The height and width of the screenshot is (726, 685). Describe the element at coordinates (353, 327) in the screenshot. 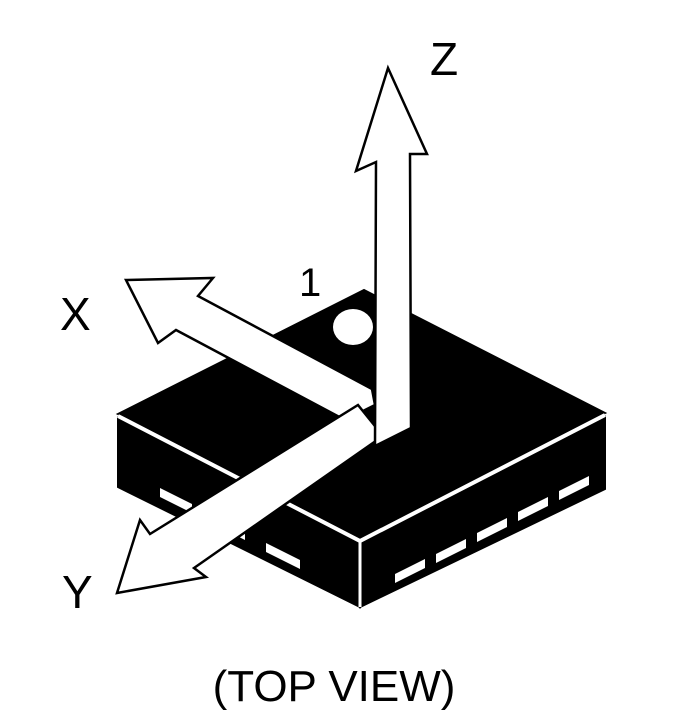

I see `pin-one-dot` at that location.